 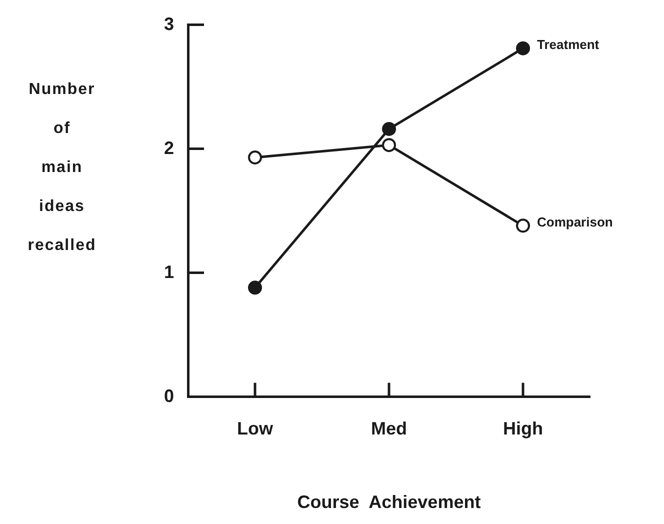 What do you see at coordinates (169, 24) in the screenshot?
I see `y-tick-label: 3` at bounding box center [169, 24].